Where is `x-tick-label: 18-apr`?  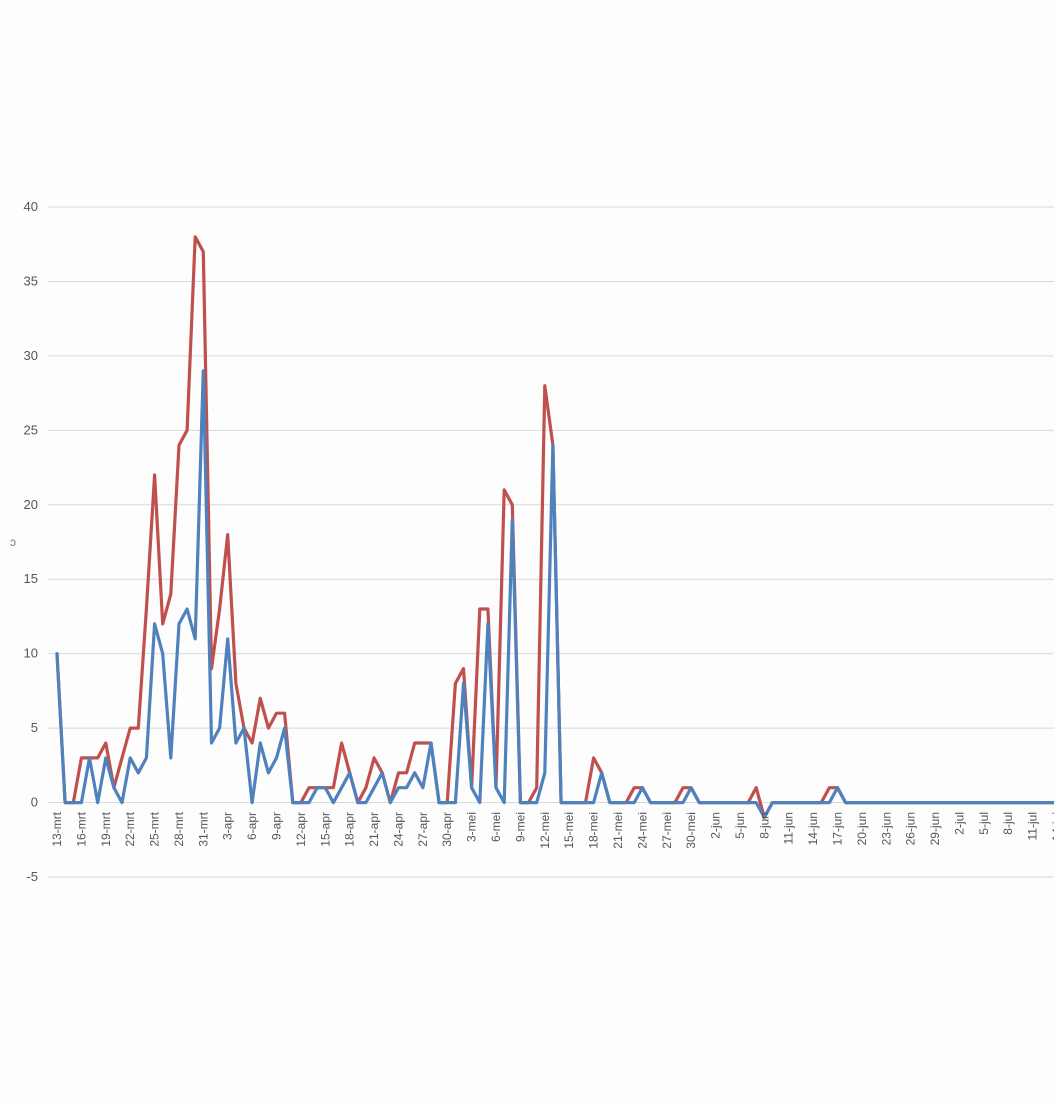
x-tick-label: 18-apr is located at coordinates (350, 829).